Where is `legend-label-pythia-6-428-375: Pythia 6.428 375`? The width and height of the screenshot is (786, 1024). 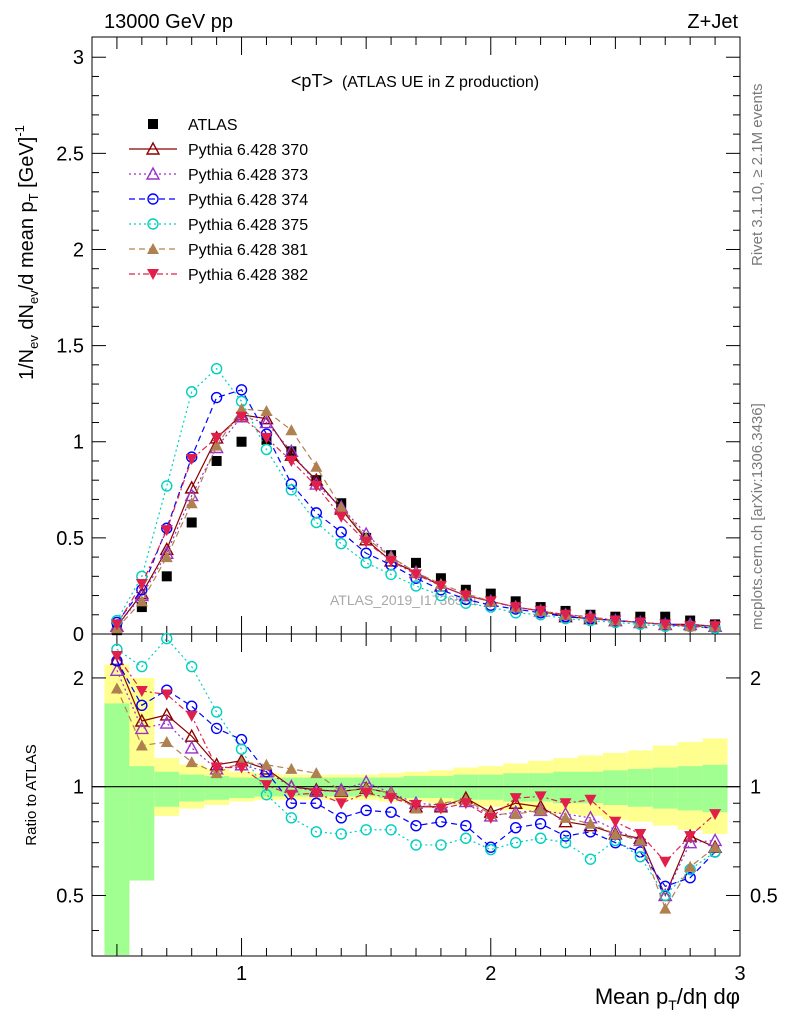
legend-label-pythia-6-428-375: Pythia 6.428 375 is located at coordinates (248, 225).